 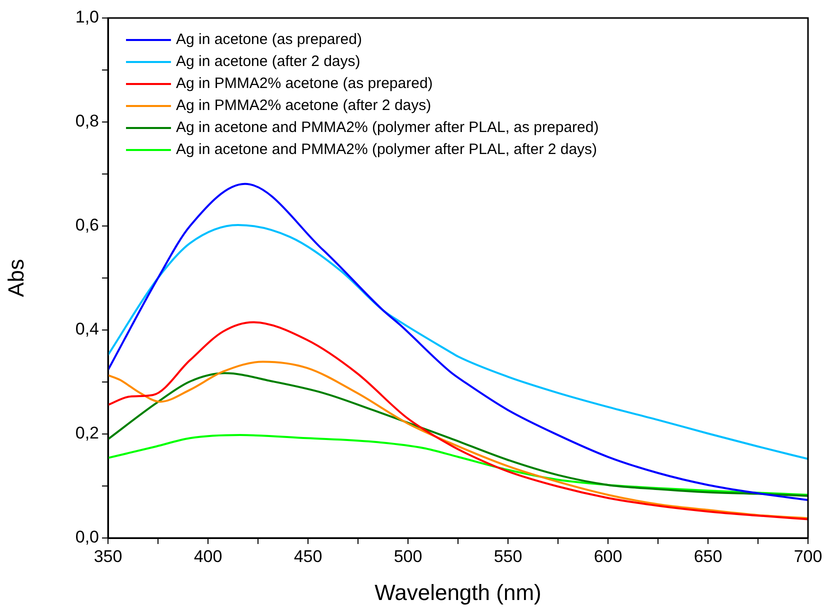 What do you see at coordinates (458, 465) in the screenshot?
I see `line-series` at bounding box center [458, 465].